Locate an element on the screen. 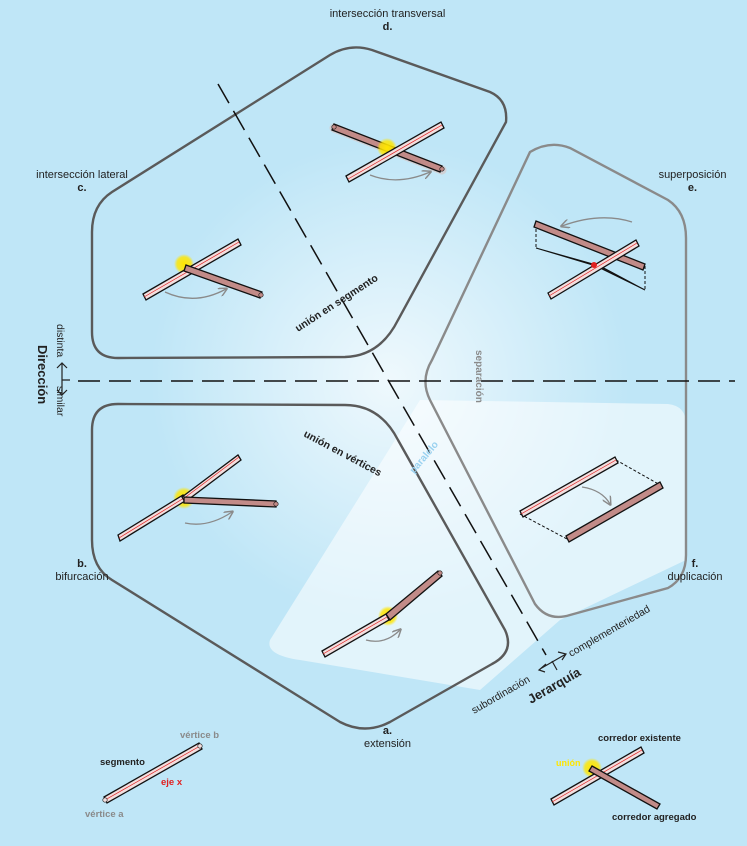 The width and height of the screenshot is (747, 846). direction-axis-arrows is located at coordinates (63, 379).